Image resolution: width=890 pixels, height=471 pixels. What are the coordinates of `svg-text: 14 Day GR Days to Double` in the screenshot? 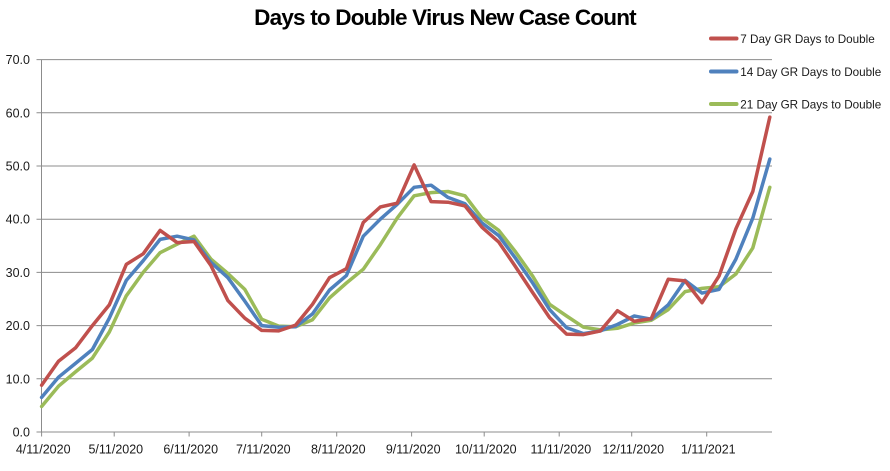 It's located at (810, 72).